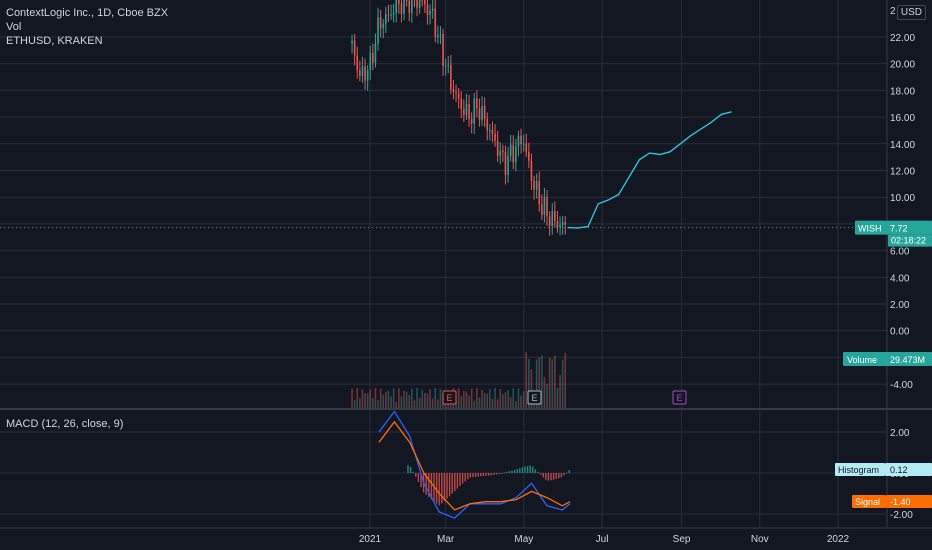 This screenshot has width=932, height=550. I want to click on price-tick-label: 18.00, so click(902, 91).